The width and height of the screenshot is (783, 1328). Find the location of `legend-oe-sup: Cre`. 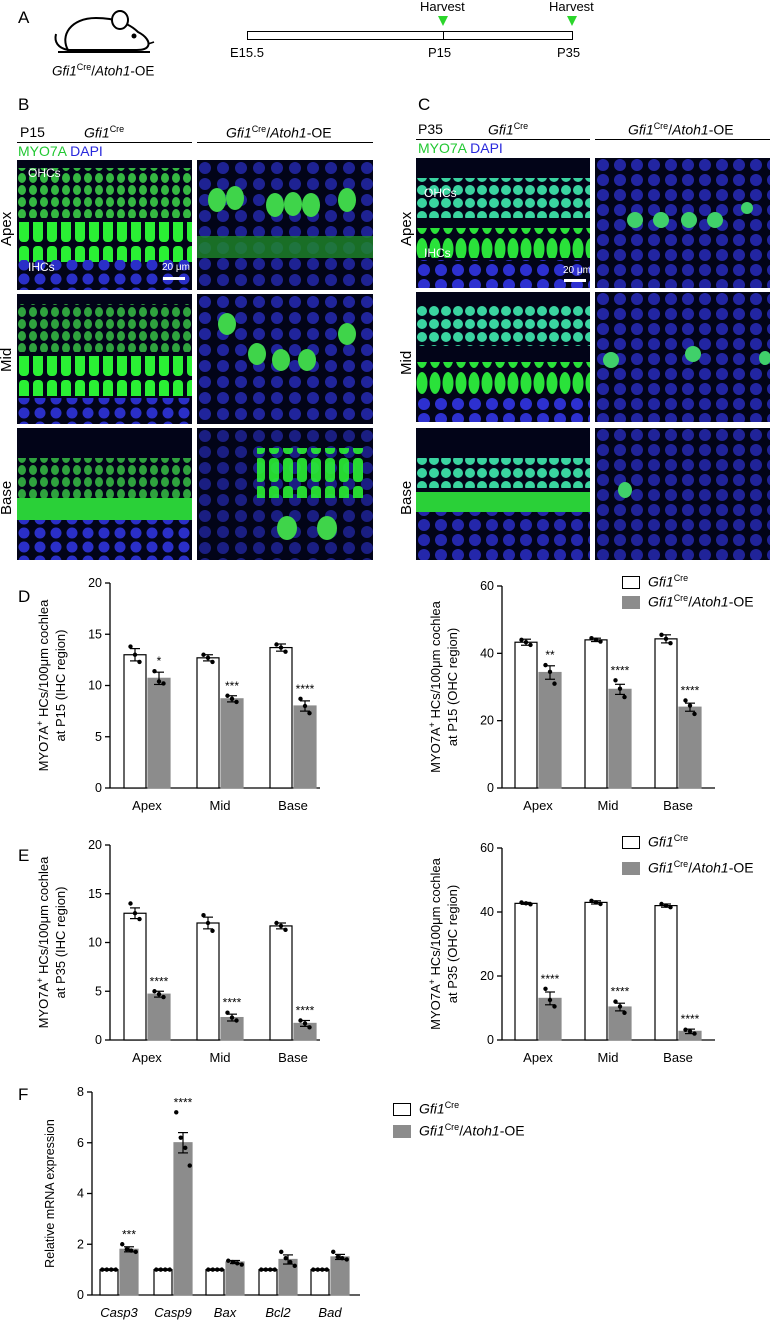

legend-oe-sup: Cre is located at coordinates (452, 1127).